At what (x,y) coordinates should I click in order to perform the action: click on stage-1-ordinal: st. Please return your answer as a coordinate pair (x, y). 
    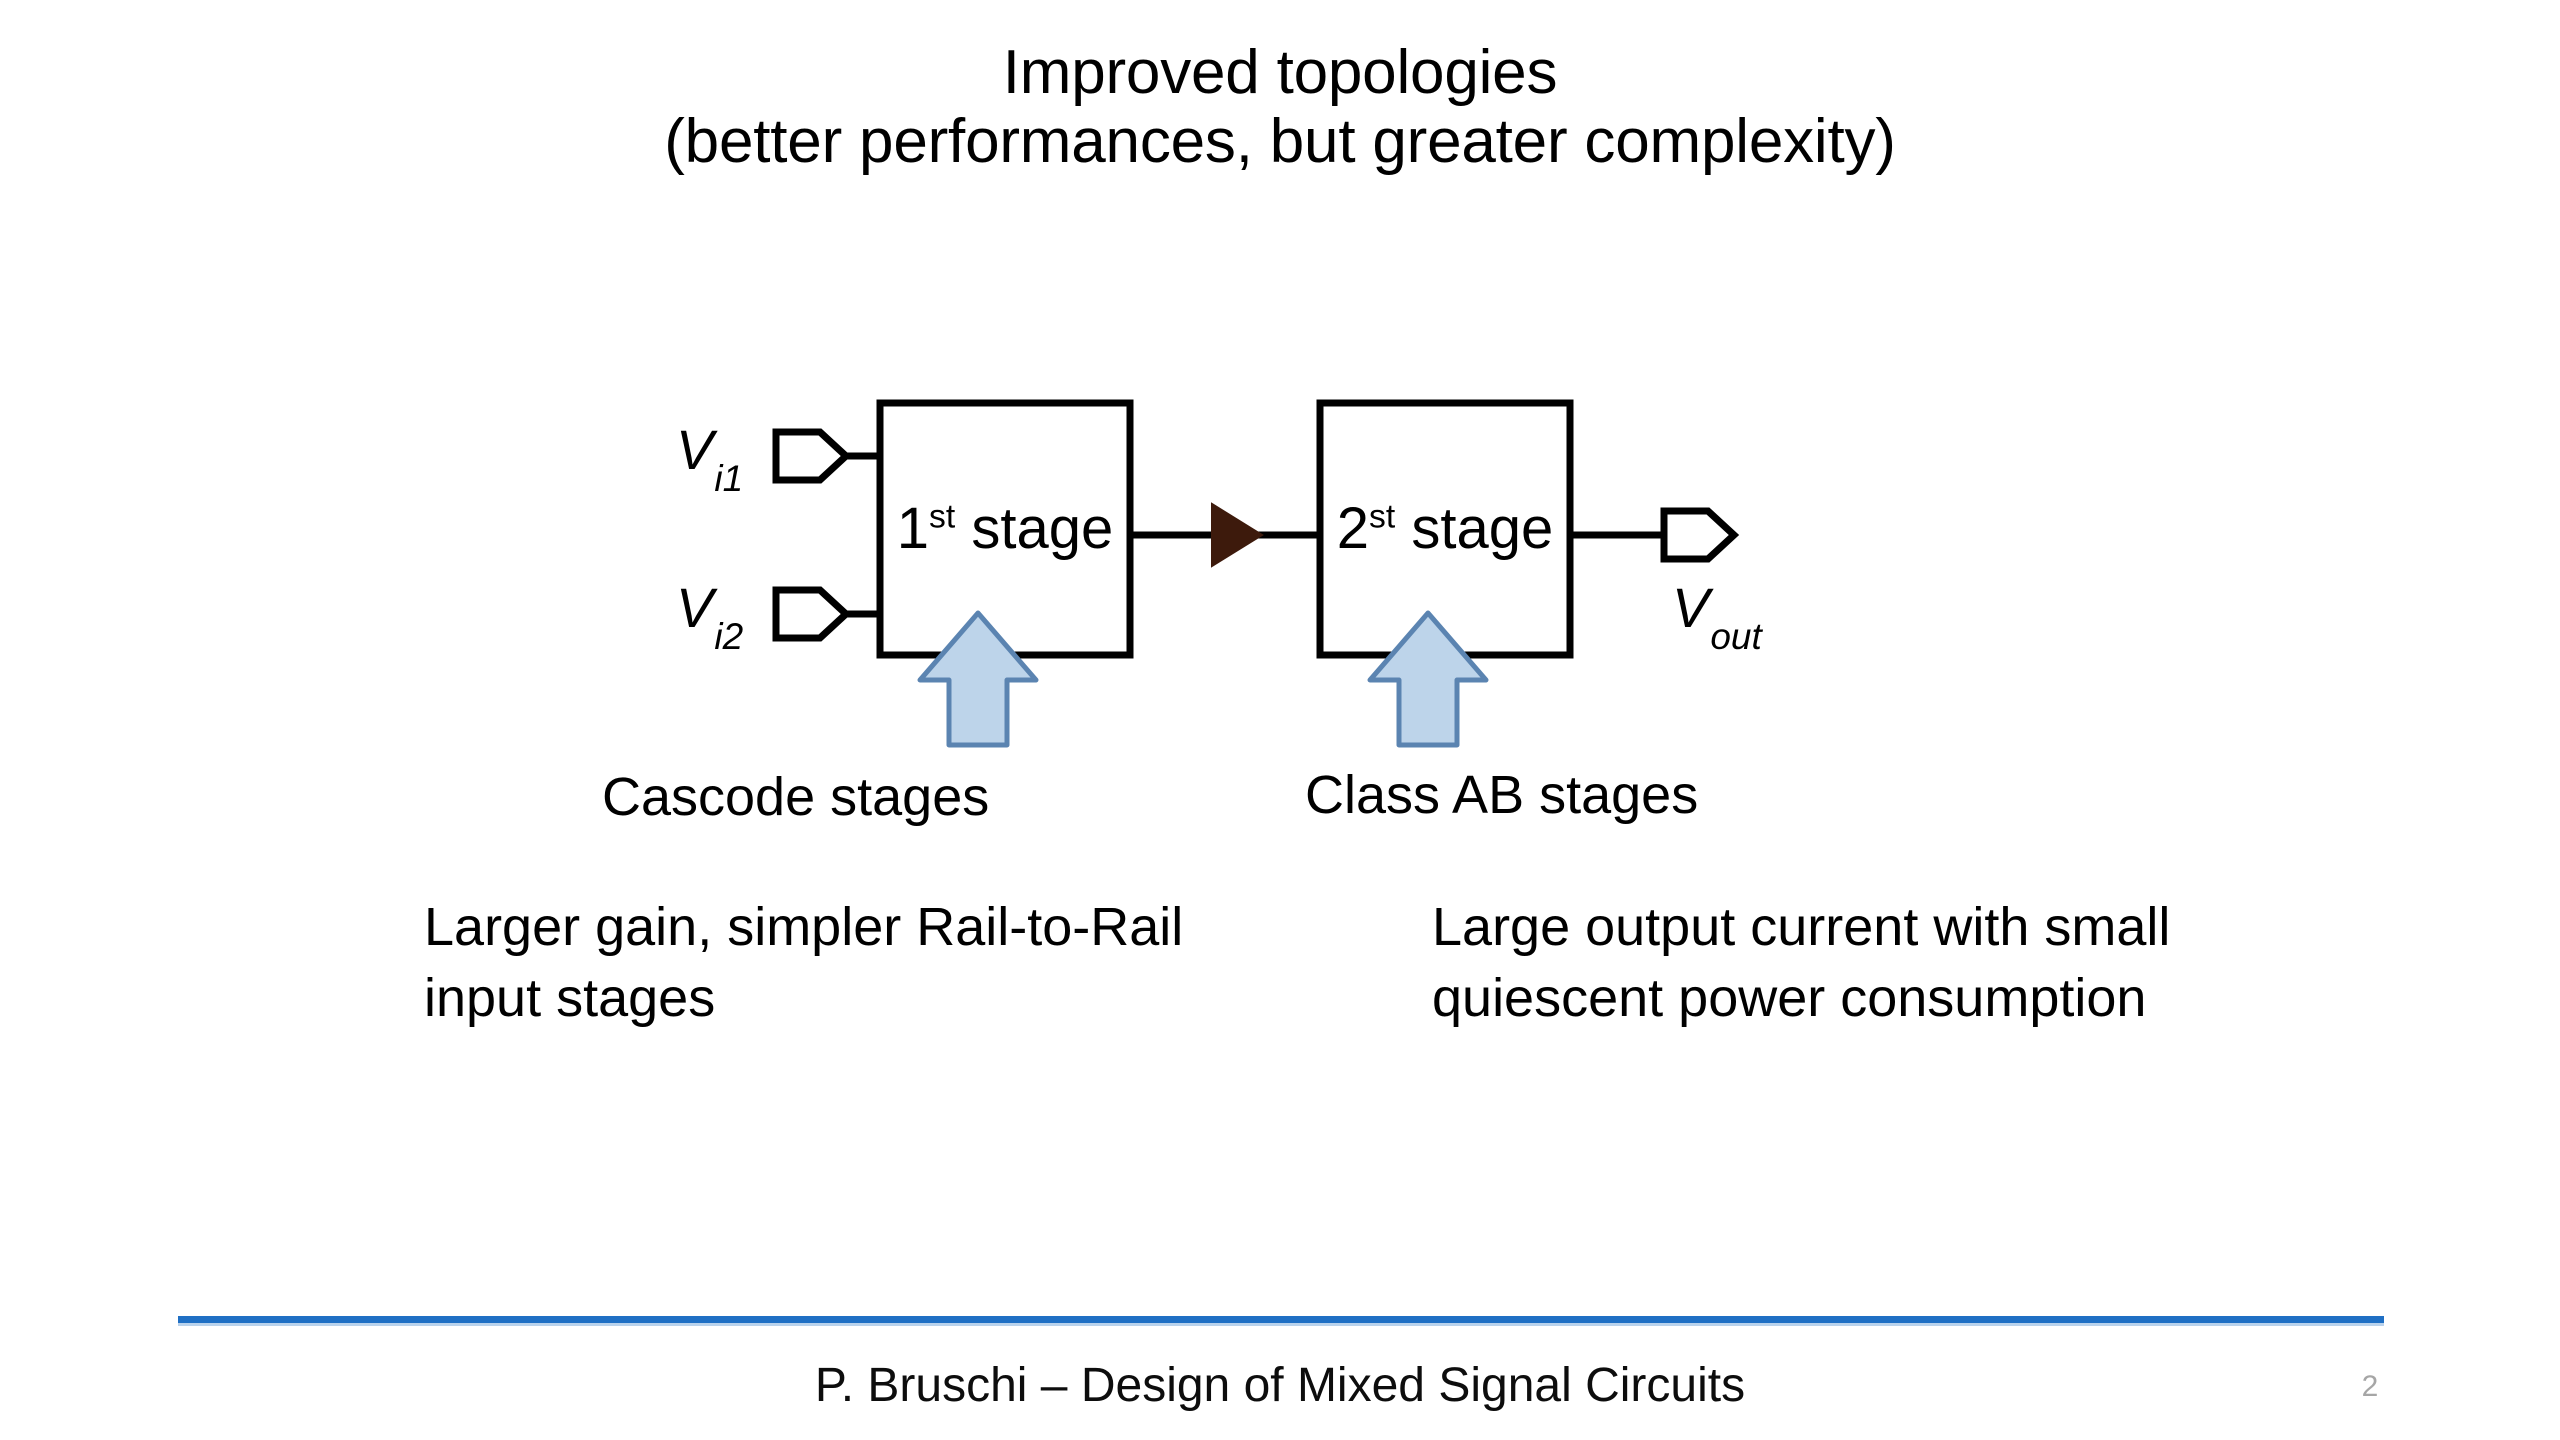
    Looking at the image, I should click on (942, 517).